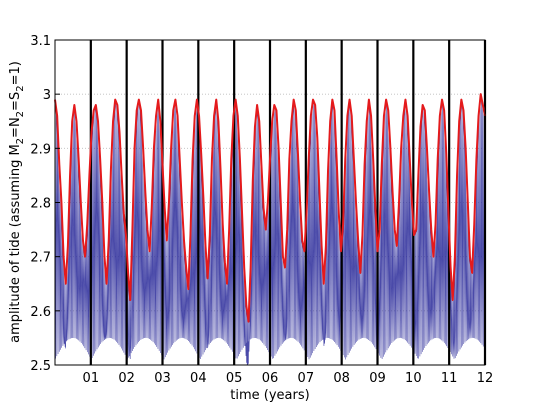  I want to click on x-axis-label: time (years), so click(269, 395).